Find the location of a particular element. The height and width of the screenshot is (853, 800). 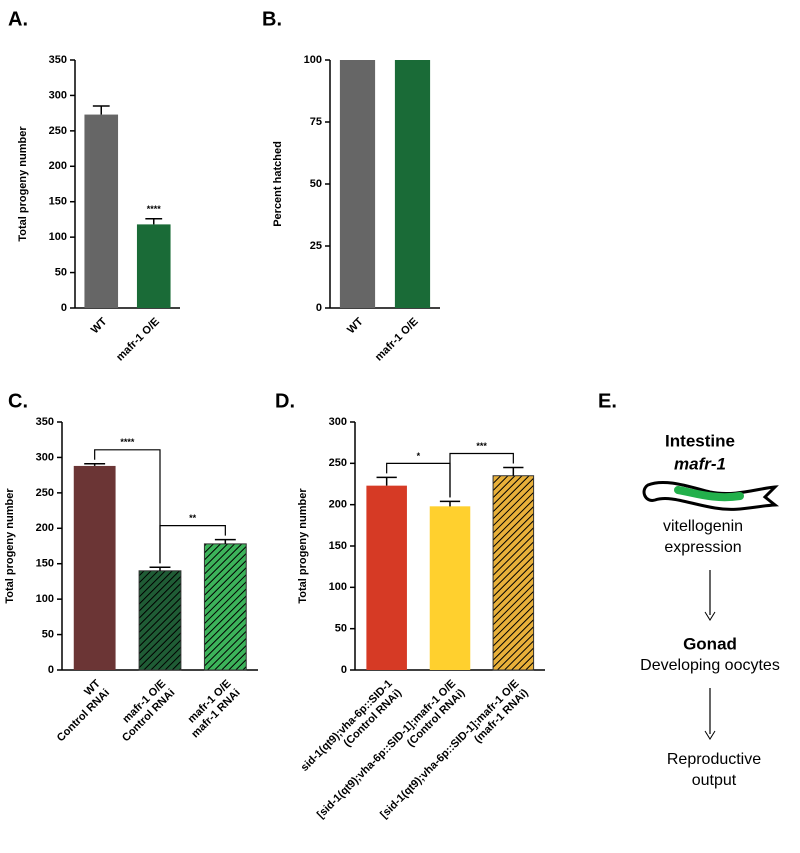

node-label: mafr-1 is located at coordinates (700, 463).